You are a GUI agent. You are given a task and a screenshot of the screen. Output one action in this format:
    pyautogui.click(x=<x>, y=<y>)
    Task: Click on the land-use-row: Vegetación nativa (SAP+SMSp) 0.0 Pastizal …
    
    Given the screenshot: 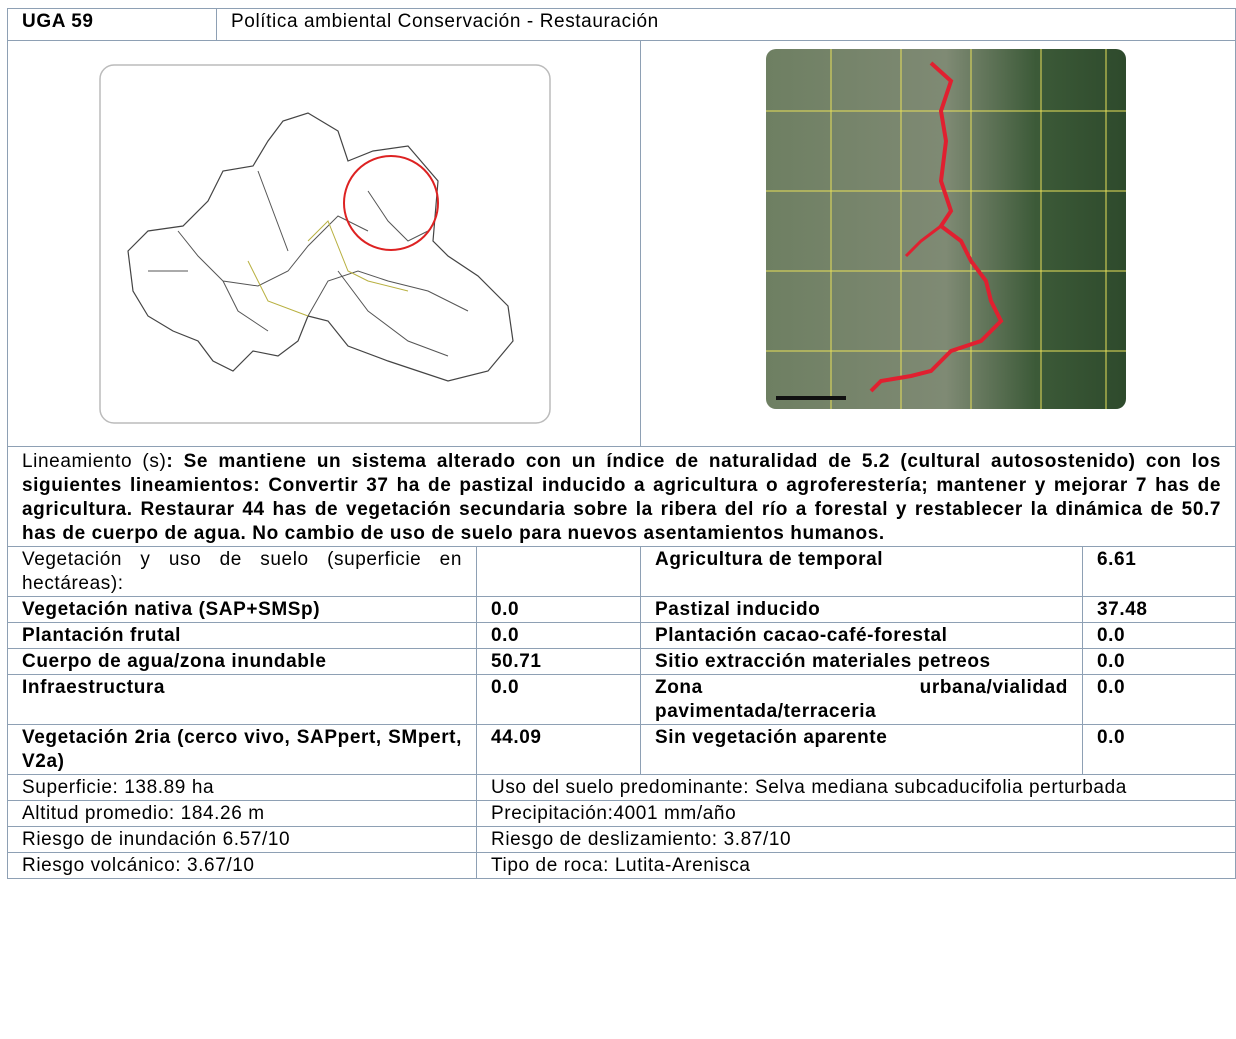 What is the action you would take?
    pyautogui.click(x=621, y=609)
    